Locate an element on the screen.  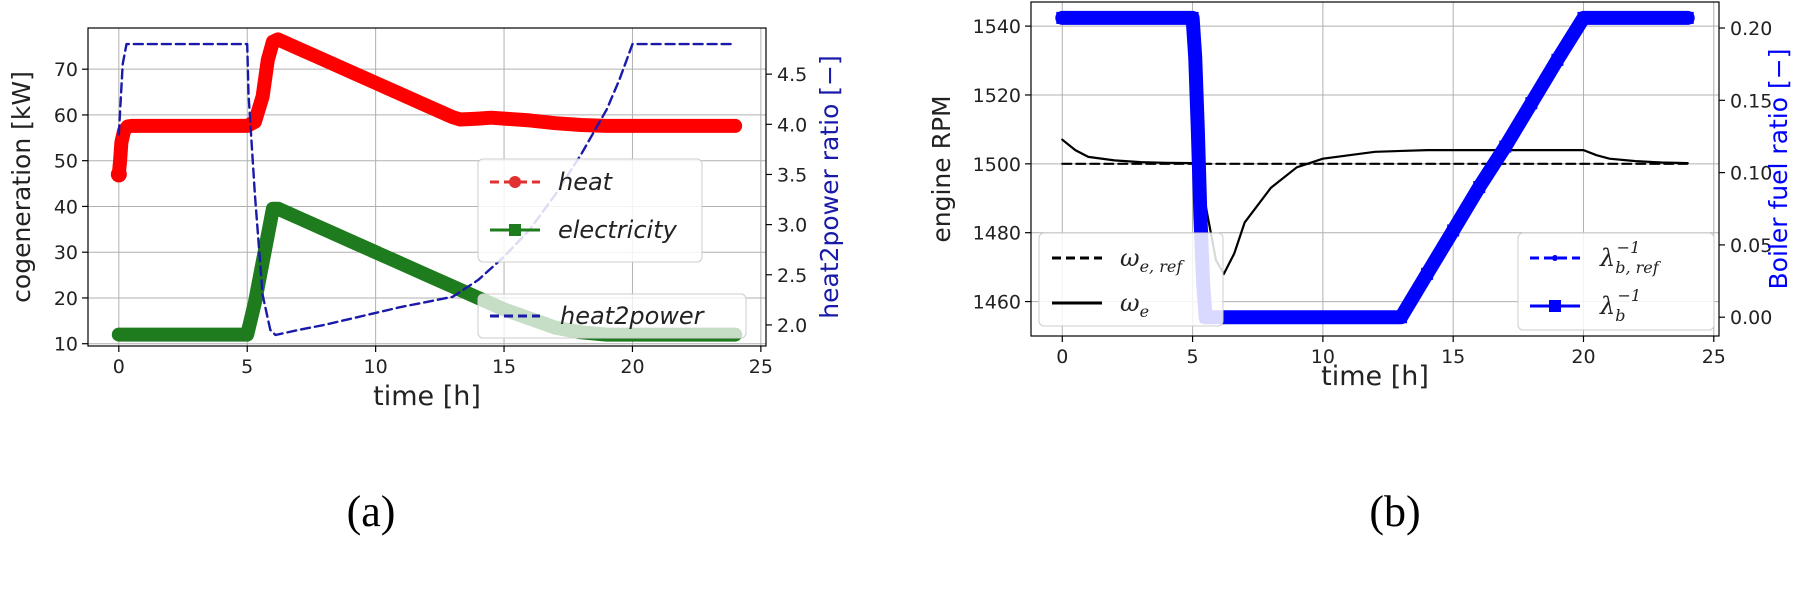
legend-label-heat: heat is located at coordinates (586, 182).